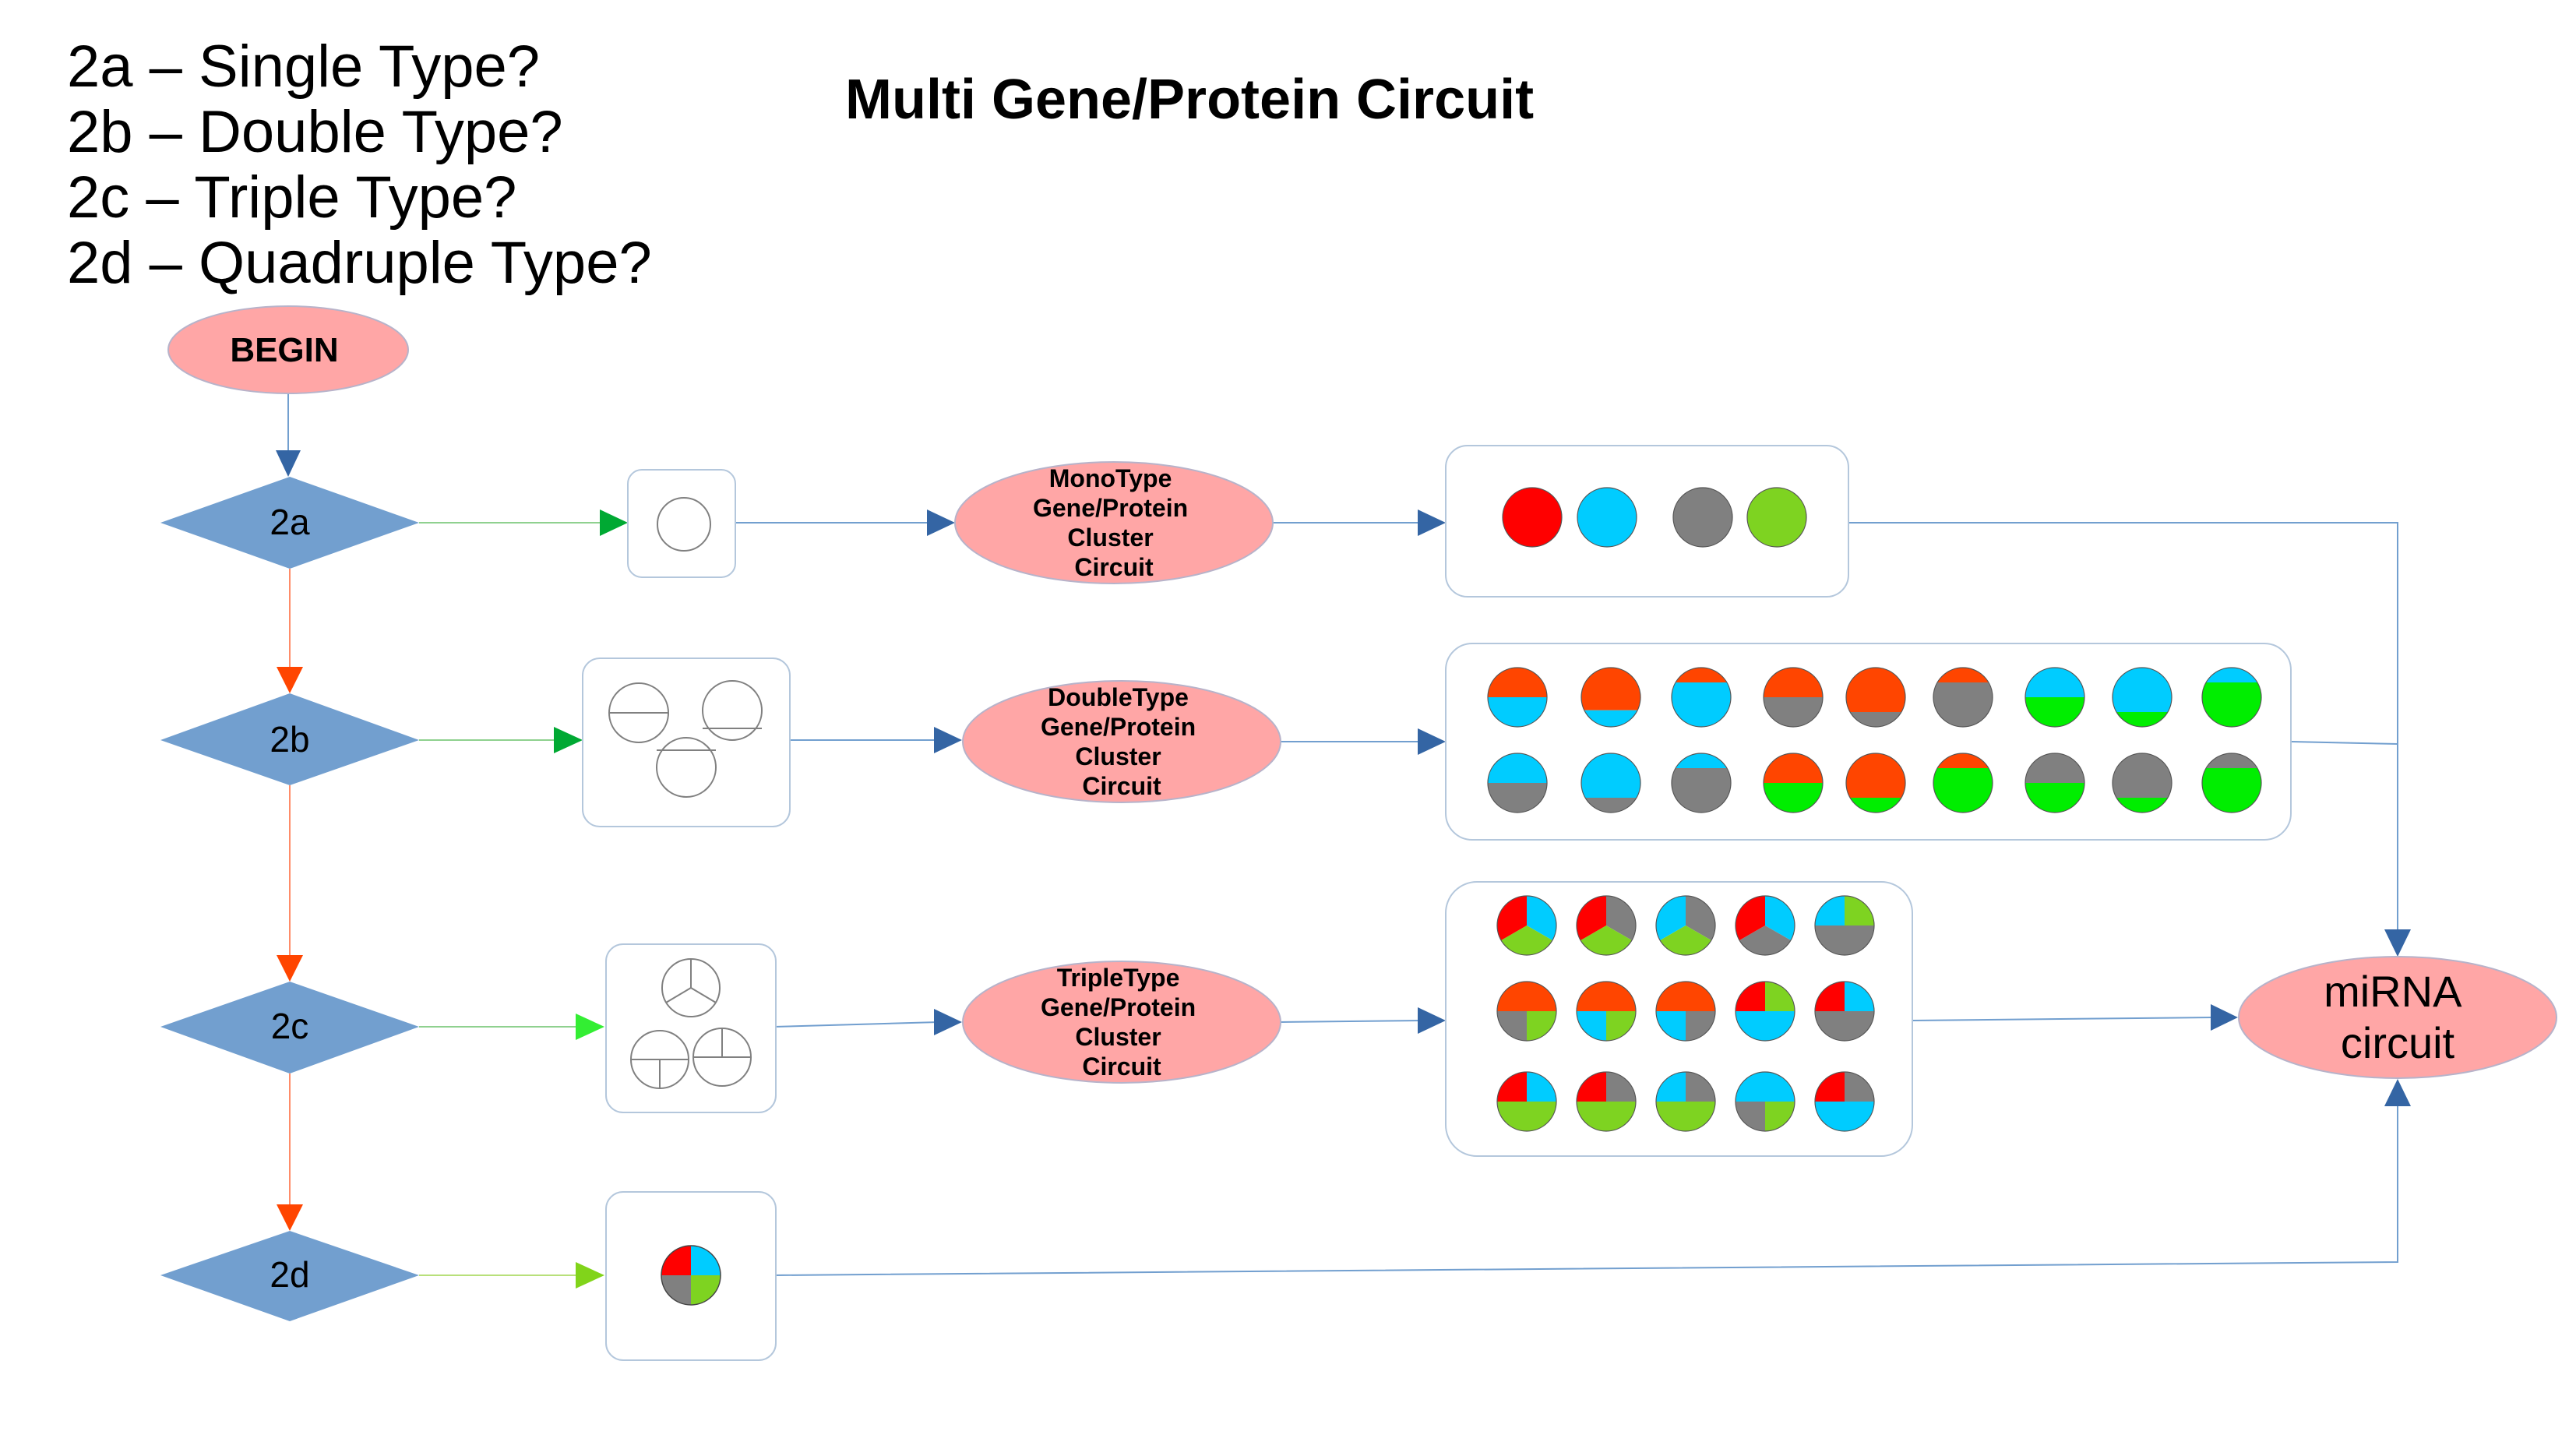  I want to click on doubletype-node: DoubleType Gene/Protein Cluster Circuit, so click(1121, 742).